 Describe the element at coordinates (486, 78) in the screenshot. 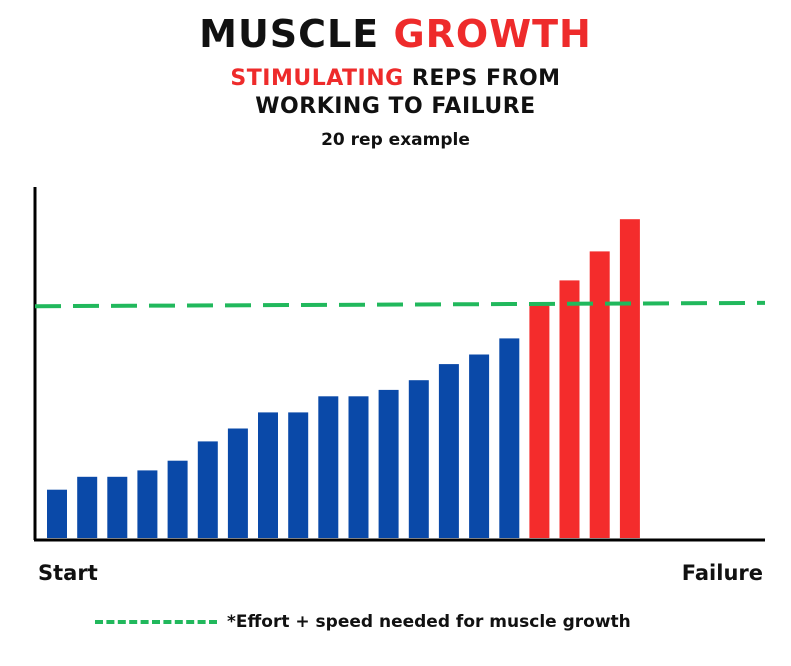

I see `subtitle-words-reps-from: REPS FROM` at that location.